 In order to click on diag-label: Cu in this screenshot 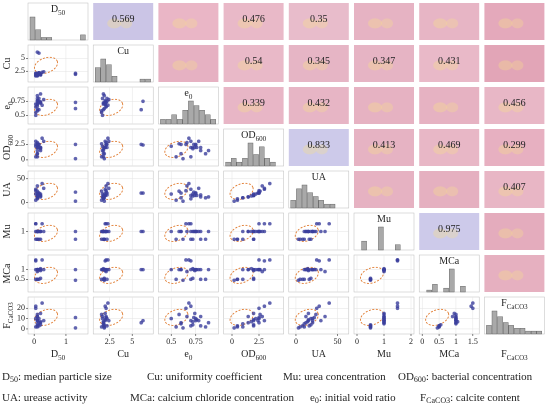, I will do `click(123, 51)`.